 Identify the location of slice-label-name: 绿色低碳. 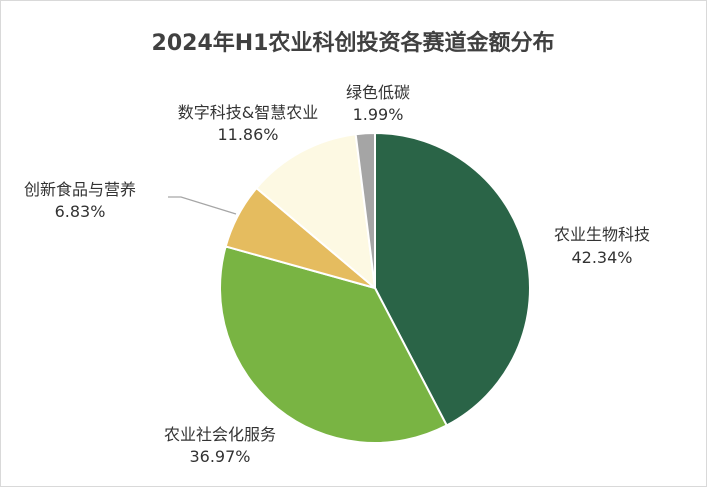
(378, 92).